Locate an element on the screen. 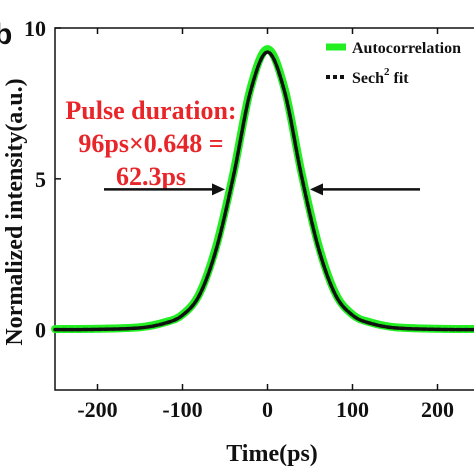 The height and width of the screenshot is (474, 474). x-tick-label: -200 is located at coordinates (97, 409).